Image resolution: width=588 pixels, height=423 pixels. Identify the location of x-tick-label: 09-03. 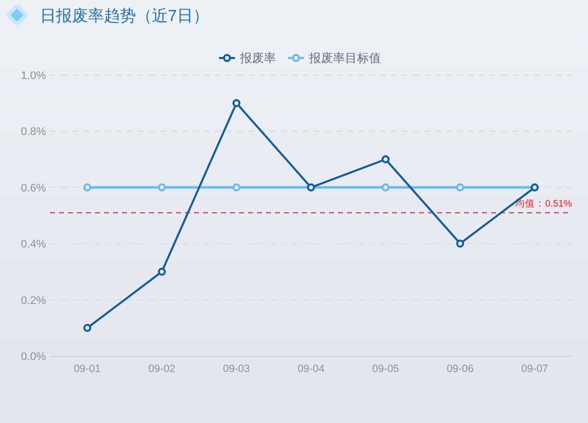
(236, 369).